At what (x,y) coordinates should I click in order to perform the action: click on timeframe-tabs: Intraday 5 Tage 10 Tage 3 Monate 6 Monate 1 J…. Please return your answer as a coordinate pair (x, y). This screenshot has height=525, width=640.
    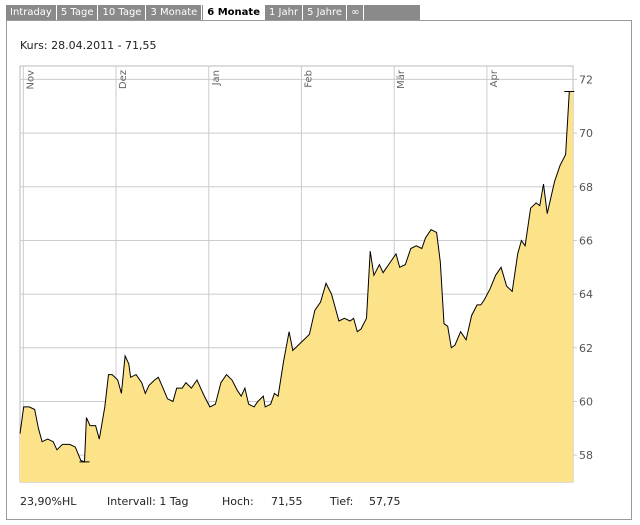
    Looking at the image, I should click on (213, 12).